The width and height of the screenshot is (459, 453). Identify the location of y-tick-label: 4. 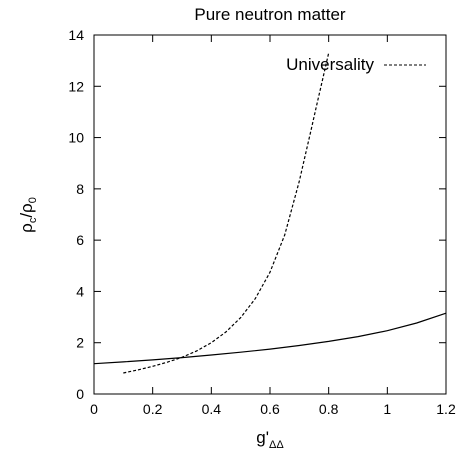
(80, 291).